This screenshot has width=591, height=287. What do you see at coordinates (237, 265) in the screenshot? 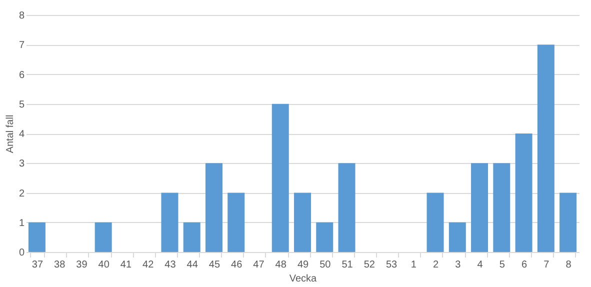
I see `x-tick-label: 46` at bounding box center [237, 265].